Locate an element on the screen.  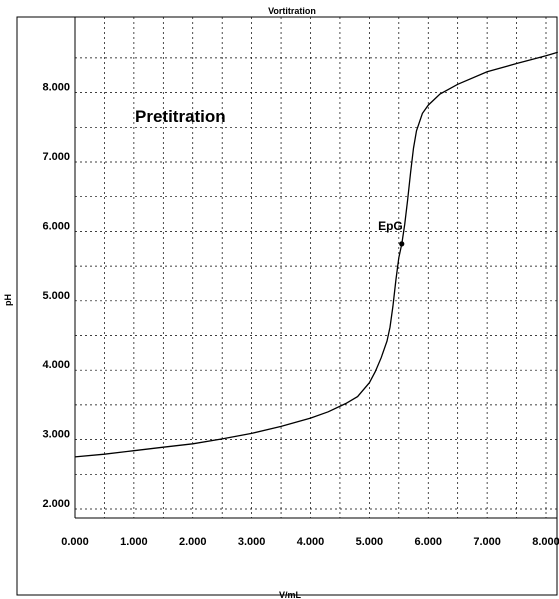
x-tick-label: 6.000 is located at coordinates (428, 542).